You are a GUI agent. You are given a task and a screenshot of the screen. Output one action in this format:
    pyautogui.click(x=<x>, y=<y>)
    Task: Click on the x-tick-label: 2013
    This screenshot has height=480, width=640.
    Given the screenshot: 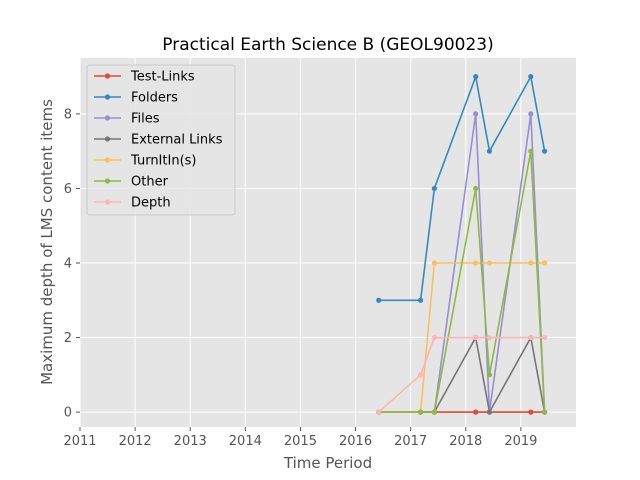 What is the action you would take?
    pyautogui.click(x=190, y=441)
    